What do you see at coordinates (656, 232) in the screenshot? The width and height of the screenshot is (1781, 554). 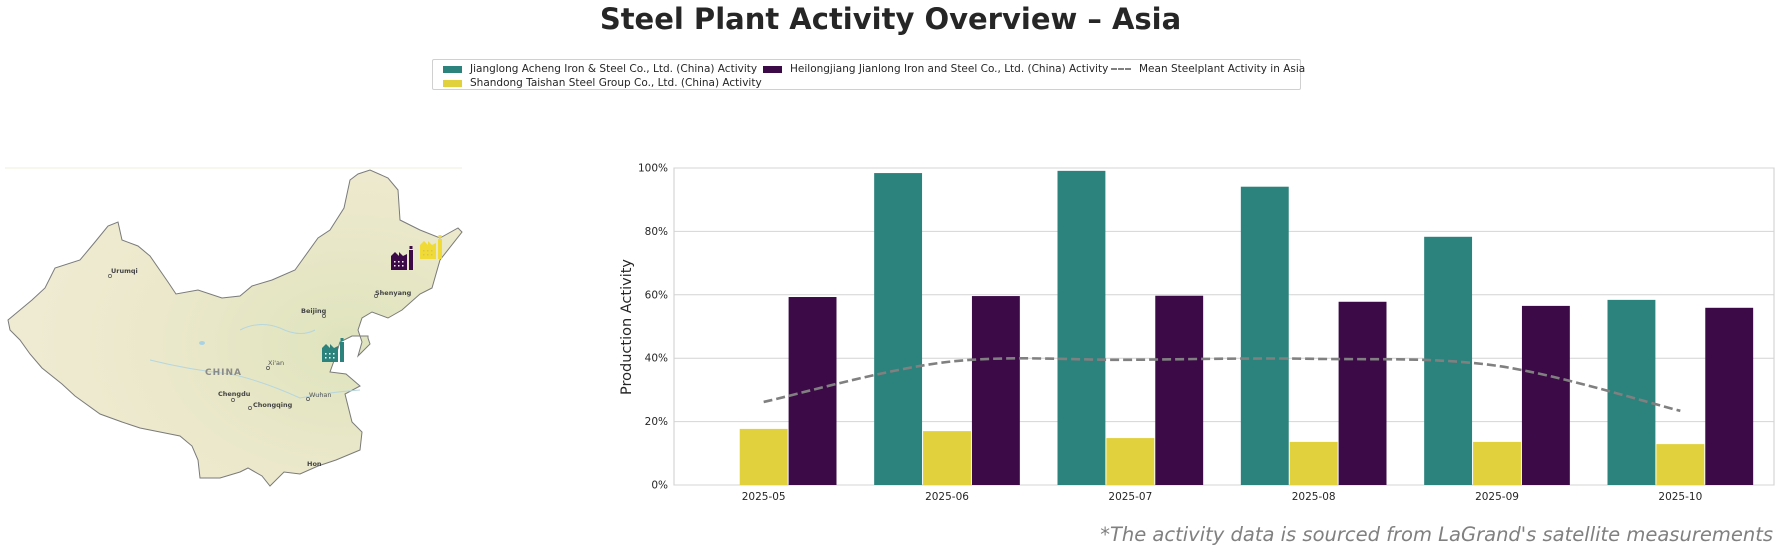 I see `y-tick-label: 80%` at bounding box center [656, 232].